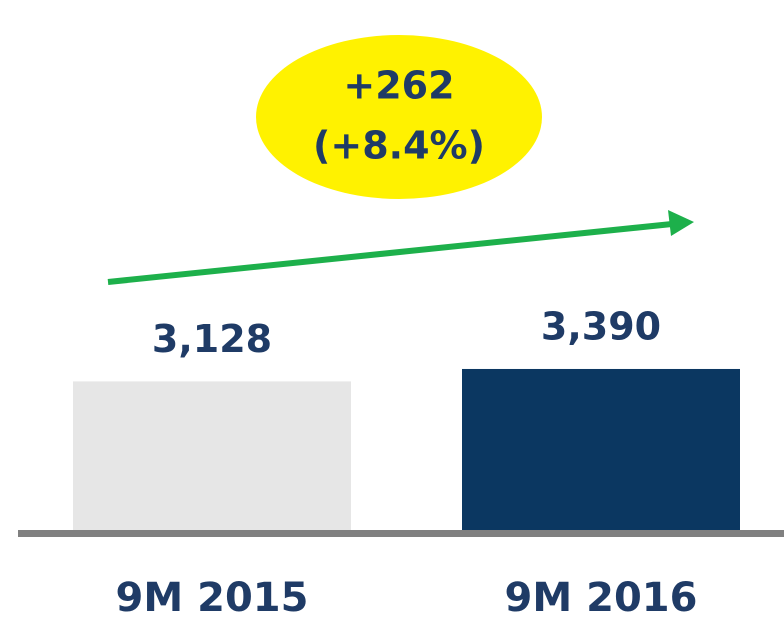 The image size is (784, 619). Describe the element at coordinates (390, 253) in the screenshot. I see `trend-arrow` at that location.